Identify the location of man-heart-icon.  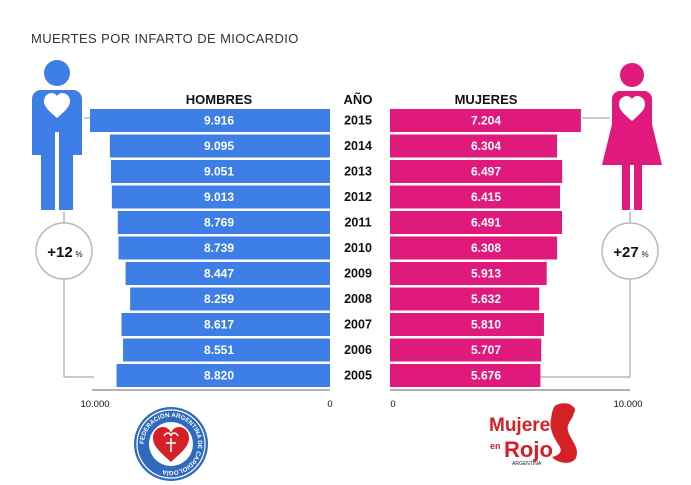
(57, 135).